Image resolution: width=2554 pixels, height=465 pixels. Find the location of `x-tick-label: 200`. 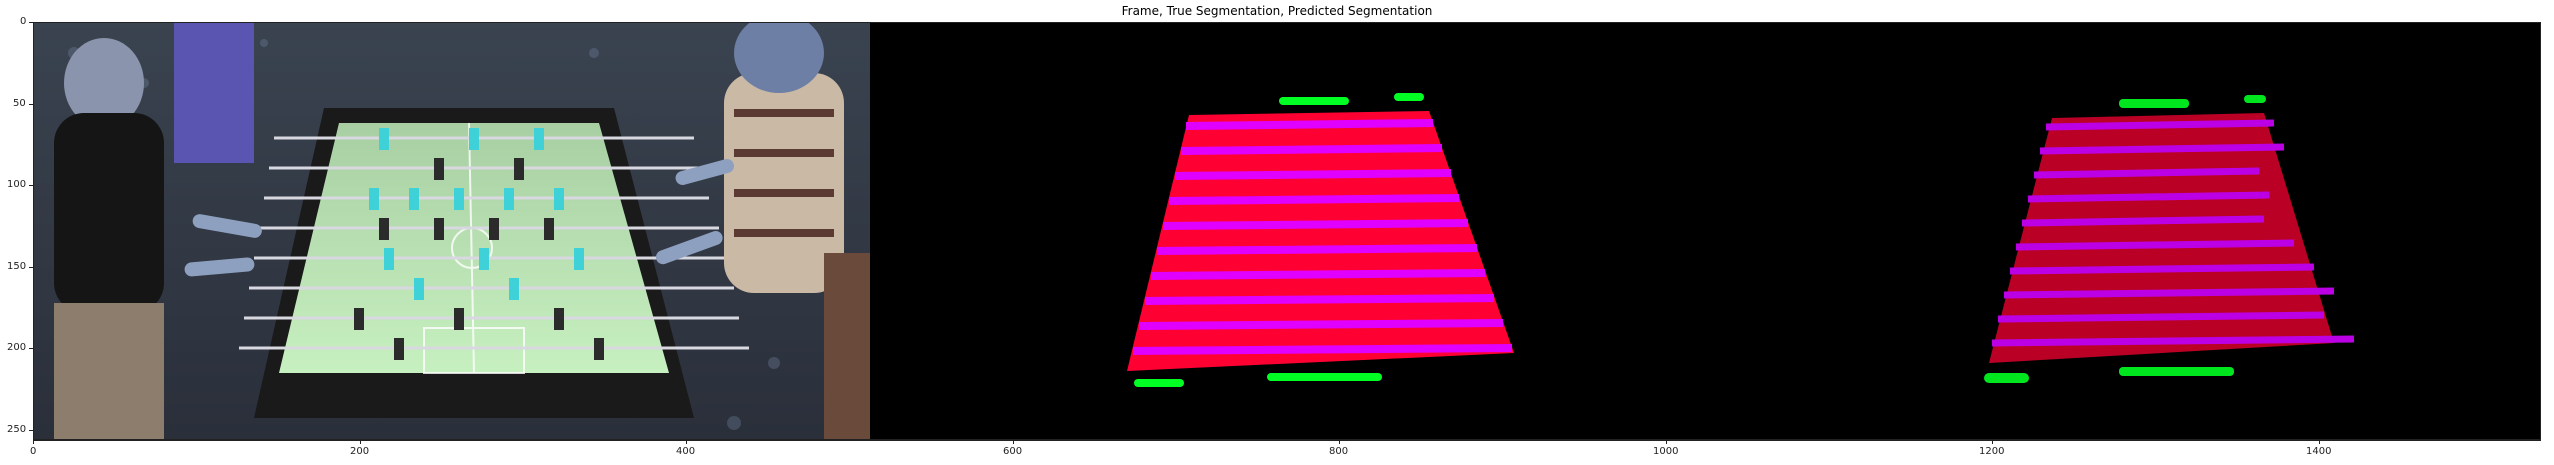

x-tick-label: 200 is located at coordinates (360, 451).